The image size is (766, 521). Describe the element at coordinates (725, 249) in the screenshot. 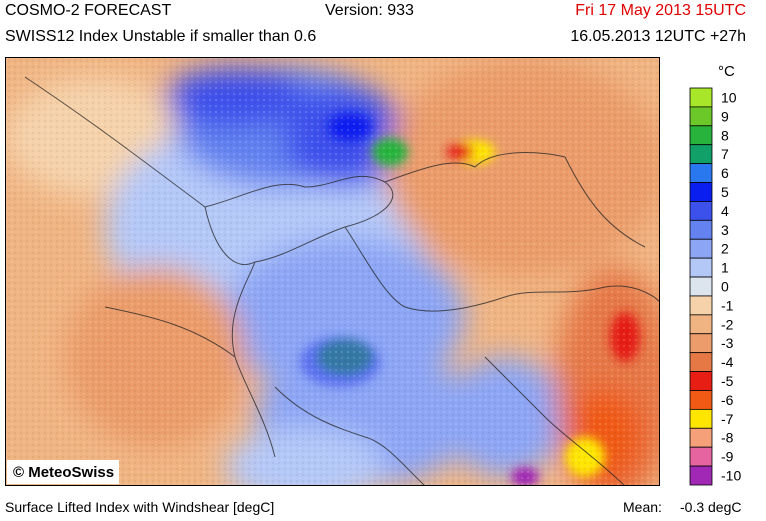

I see `legend-label: 2` at that location.